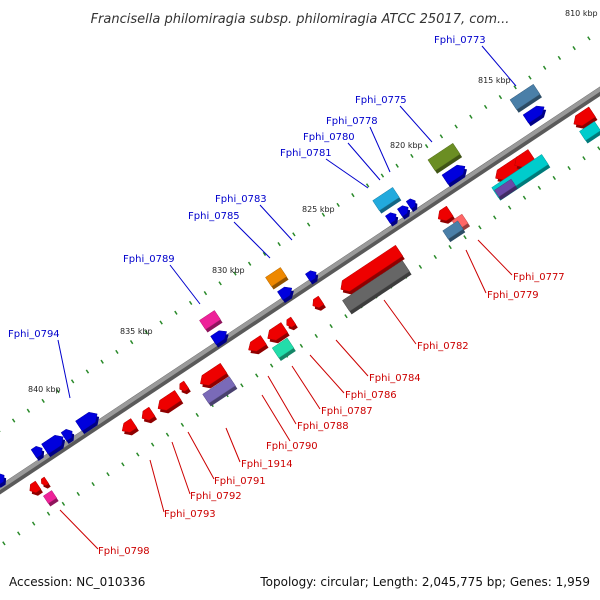 The height and width of the screenshot is (600, 600). Describe the element at coordinates (329, 137) in the screenshot. I see `gene-label: Fphi_0780` at that location.